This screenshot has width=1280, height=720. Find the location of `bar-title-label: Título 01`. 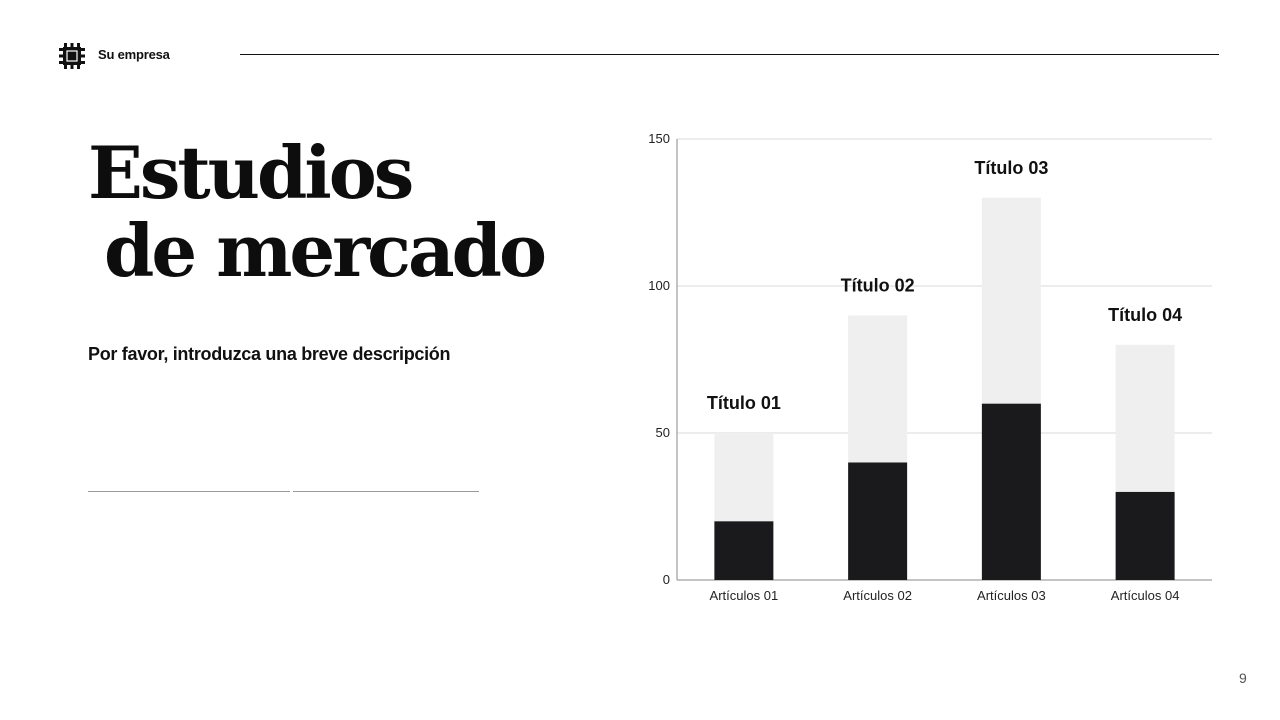

bar-title-label: Título 01 is located at coordinates (744, 403).